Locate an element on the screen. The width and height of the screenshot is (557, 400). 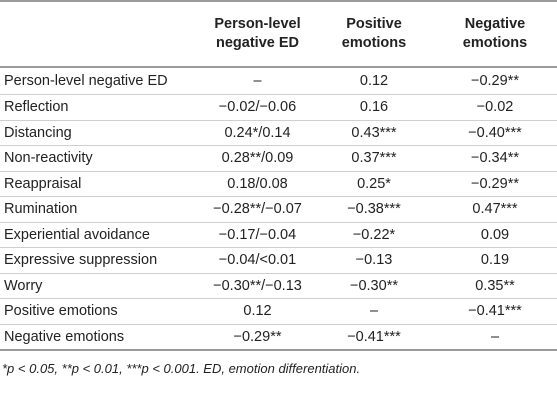
header-negative-emotions: Negative emotions is located at coordinates (495, 34).